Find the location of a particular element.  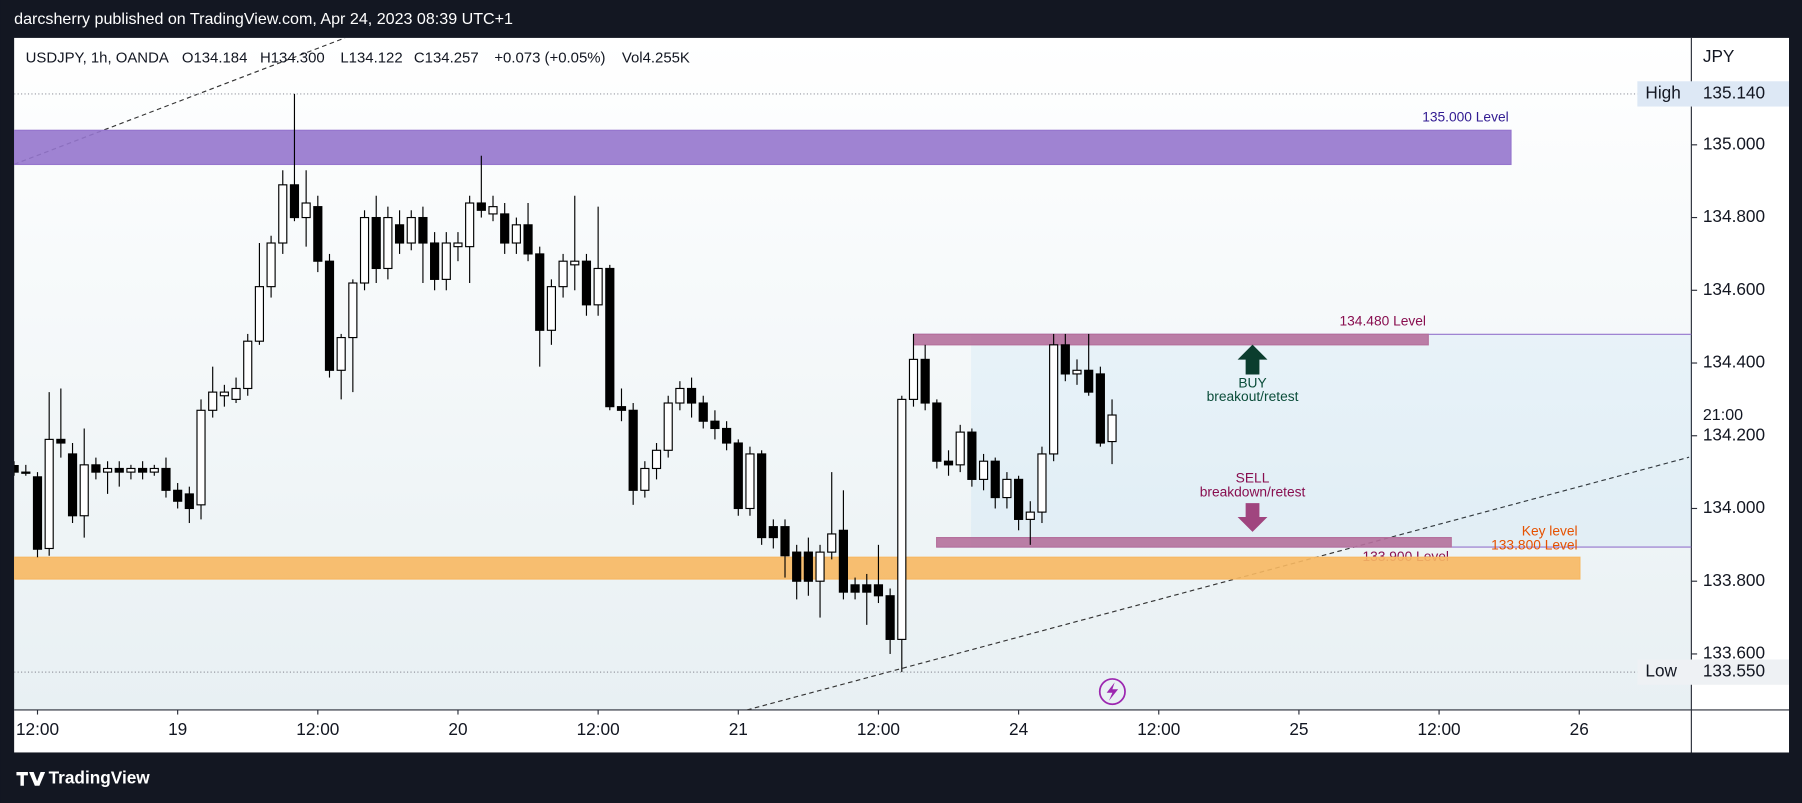

y-tick-label: 134.600 is located at coordinates (1734, 289).